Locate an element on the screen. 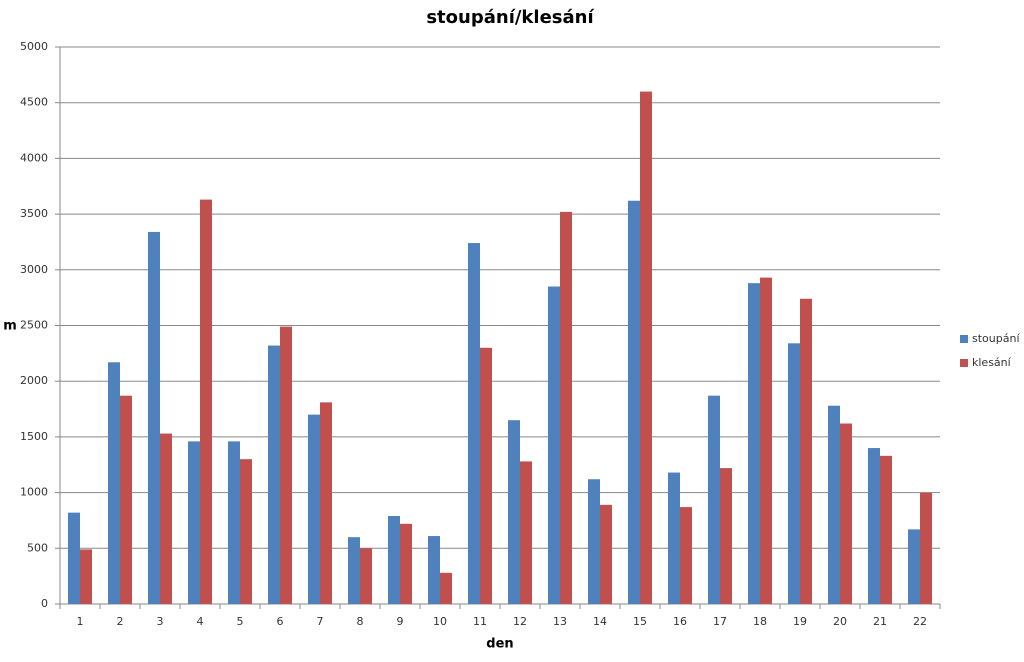 This screenshot has height=662, width=1024. y-tick-label: 3000 is located at coordinates (34, 269).